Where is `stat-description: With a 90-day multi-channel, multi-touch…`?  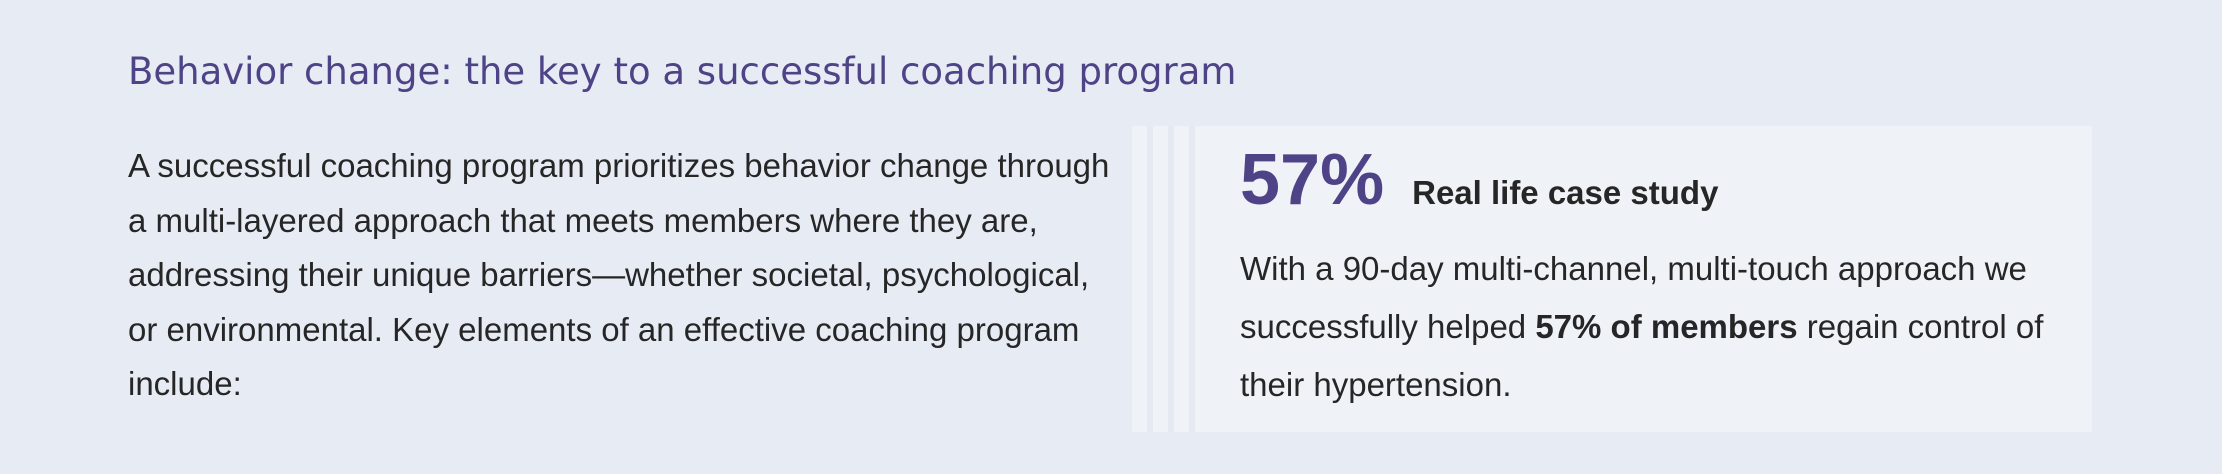
stat-description: With a 90-day multi-channel, multi-touch… is located at coordinates (1655, 327).